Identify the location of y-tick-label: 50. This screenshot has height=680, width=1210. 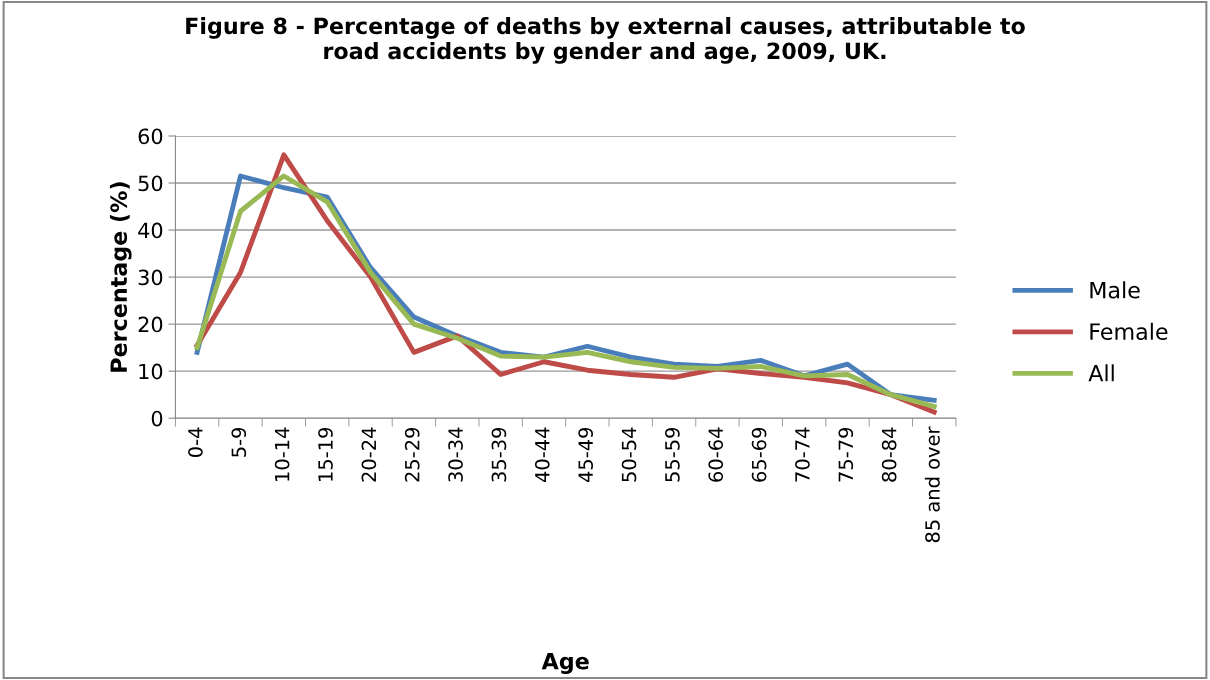
(150, 183).